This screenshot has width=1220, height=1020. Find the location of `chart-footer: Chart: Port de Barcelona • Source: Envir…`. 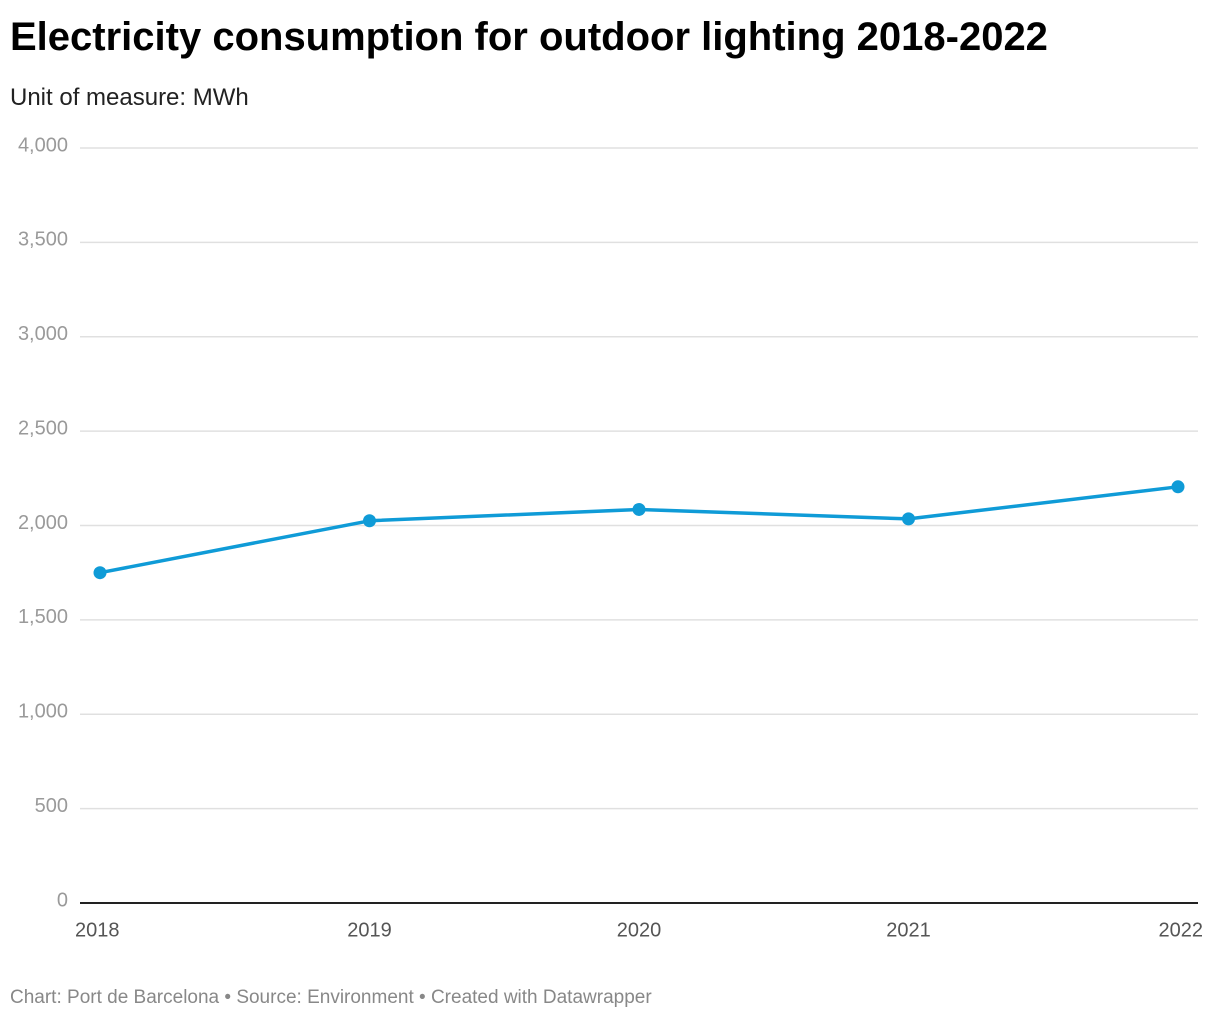

chart-footer: Chart: Port de Barcelona • Source: Envir… is located at coordinates (331, 997).